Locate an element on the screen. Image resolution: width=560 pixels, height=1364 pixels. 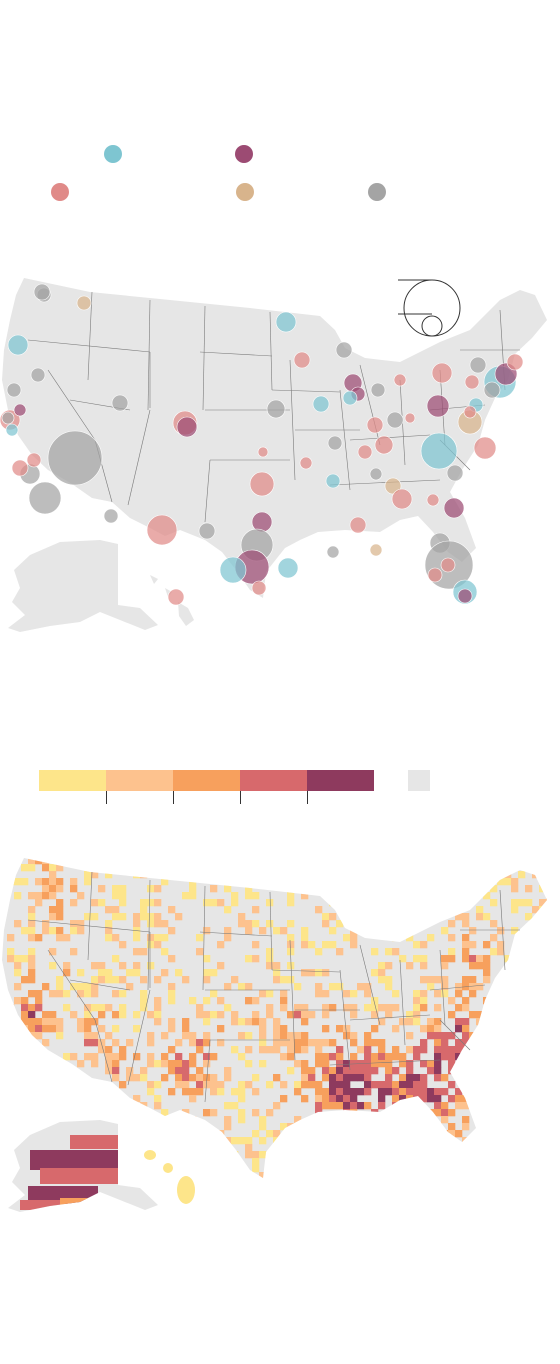
scale-tick is located at coordinates (173, 797).